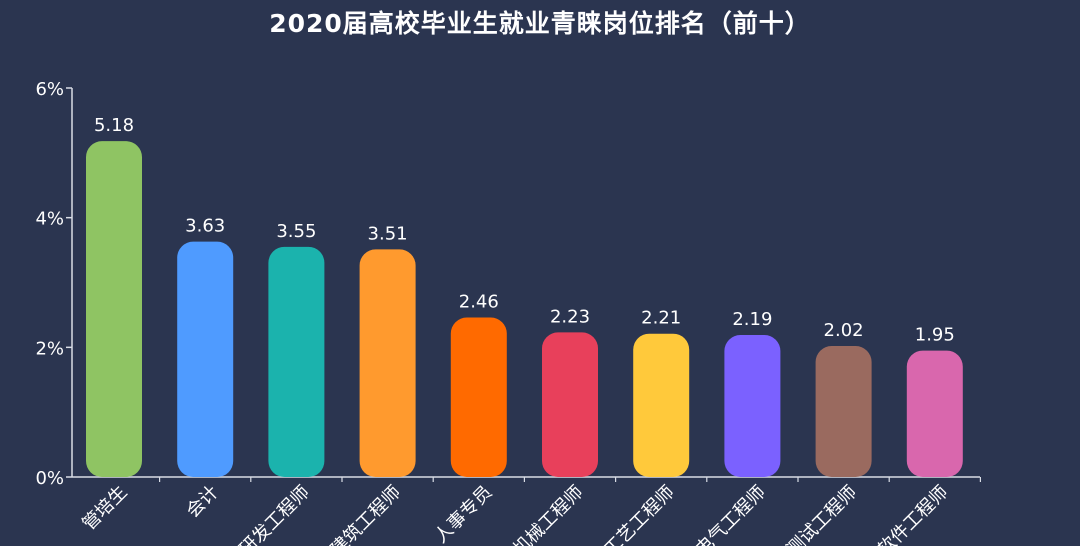  Describe the element at coordinates (548, 514) in the screenshot. I see `category-label: 机械工程师` at that location.